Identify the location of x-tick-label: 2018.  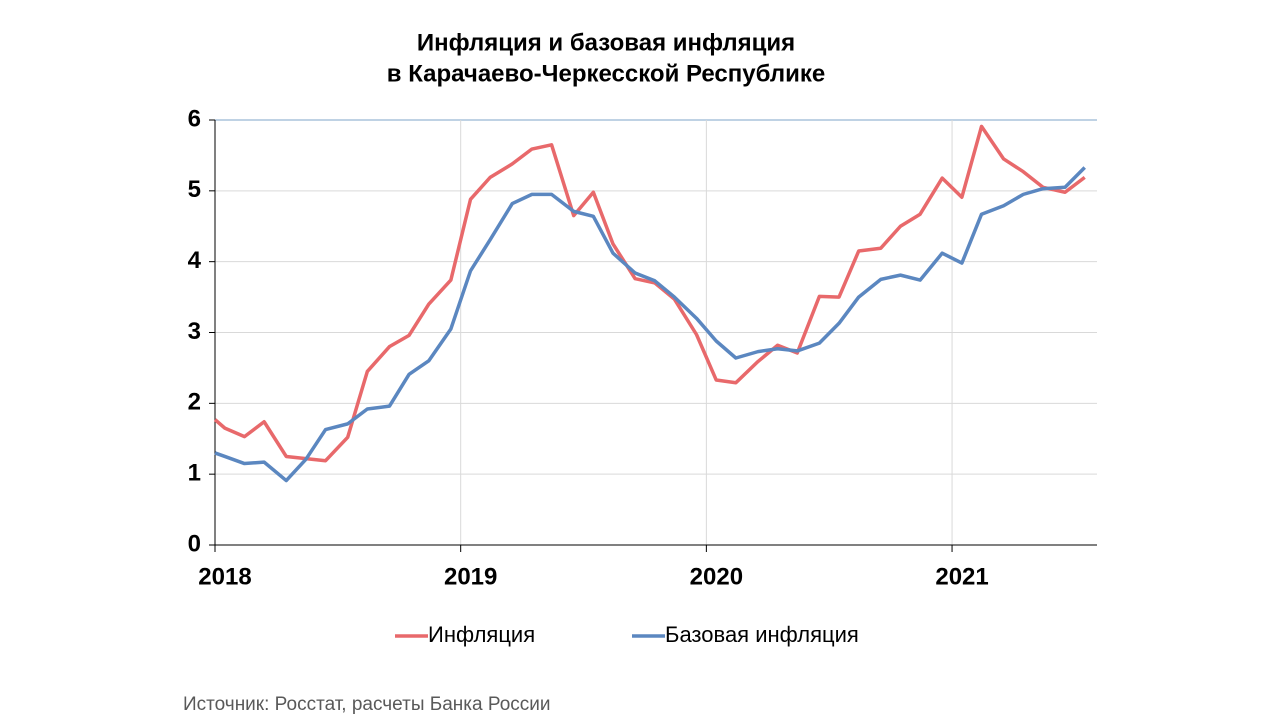
(224, 576).